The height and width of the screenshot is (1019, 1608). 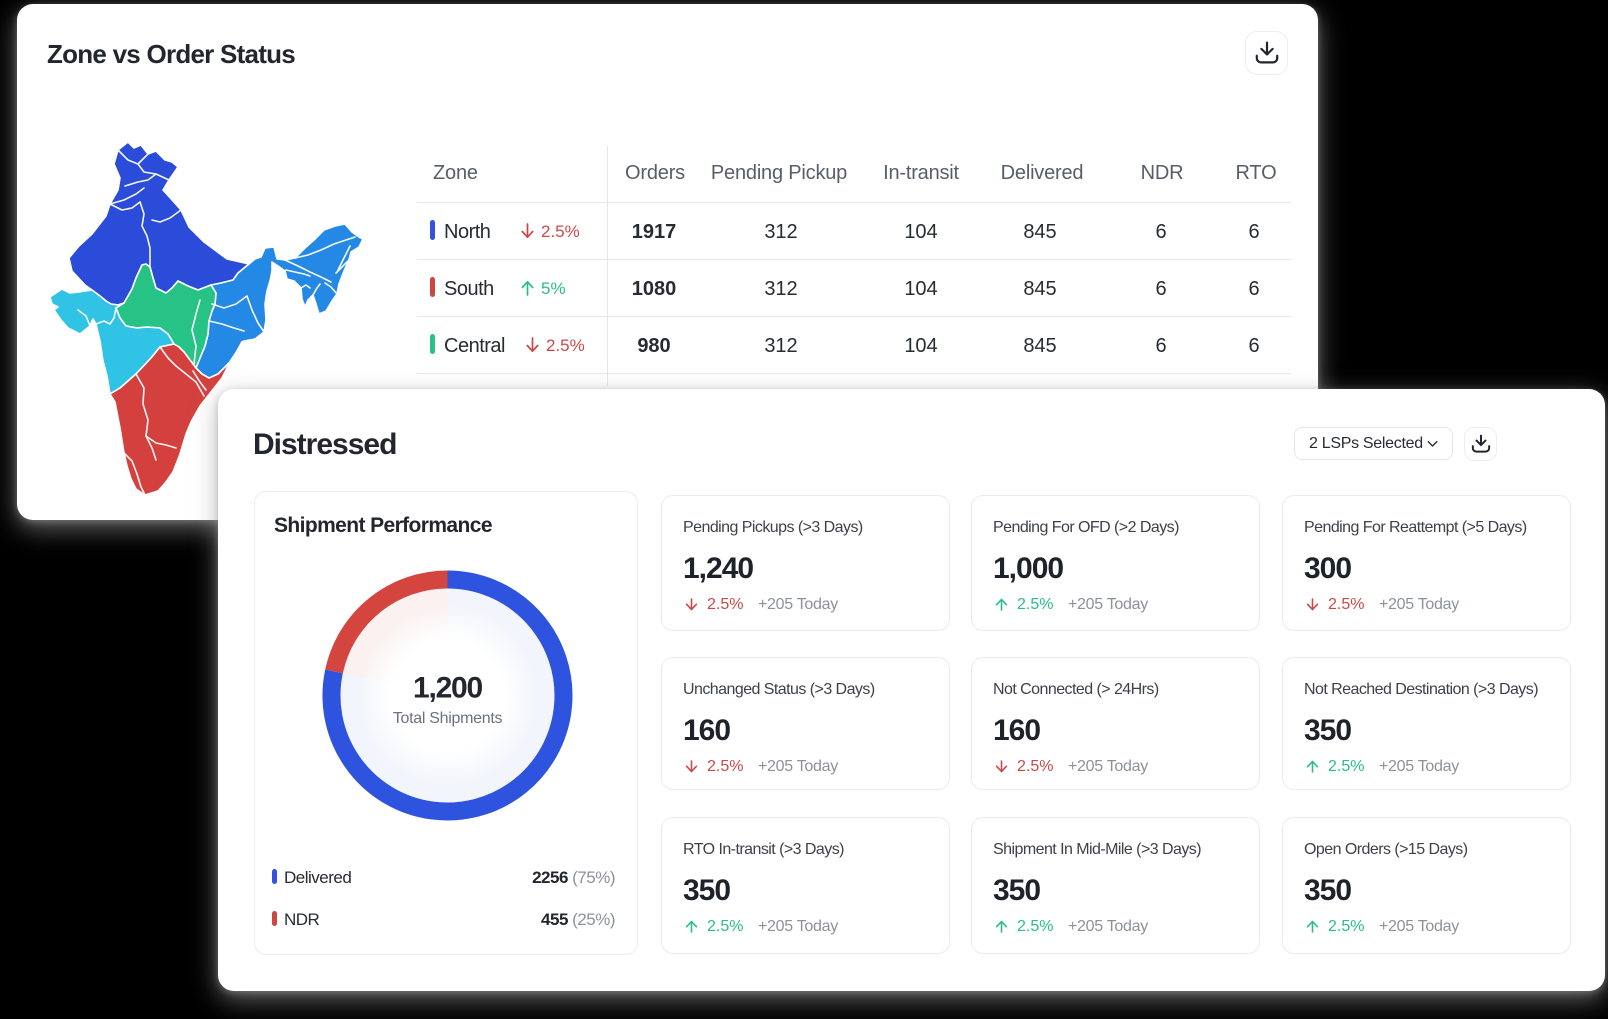 What do you see at coordinates (448, 718) in the screenshot?
I see `svg-text: Total Shipments` at bounding box center [448, 718].